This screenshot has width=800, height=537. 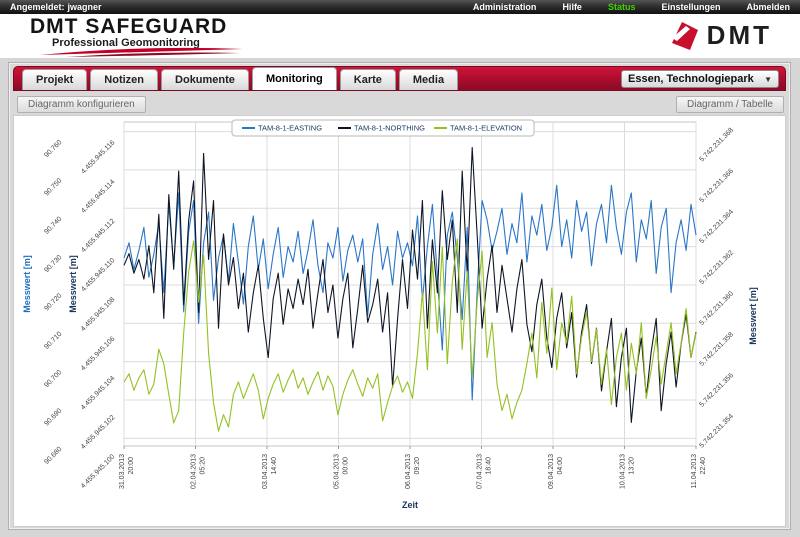 I want to click on left-axis2-tick-label: 4.455.945.104, so click(x=98, y=393).